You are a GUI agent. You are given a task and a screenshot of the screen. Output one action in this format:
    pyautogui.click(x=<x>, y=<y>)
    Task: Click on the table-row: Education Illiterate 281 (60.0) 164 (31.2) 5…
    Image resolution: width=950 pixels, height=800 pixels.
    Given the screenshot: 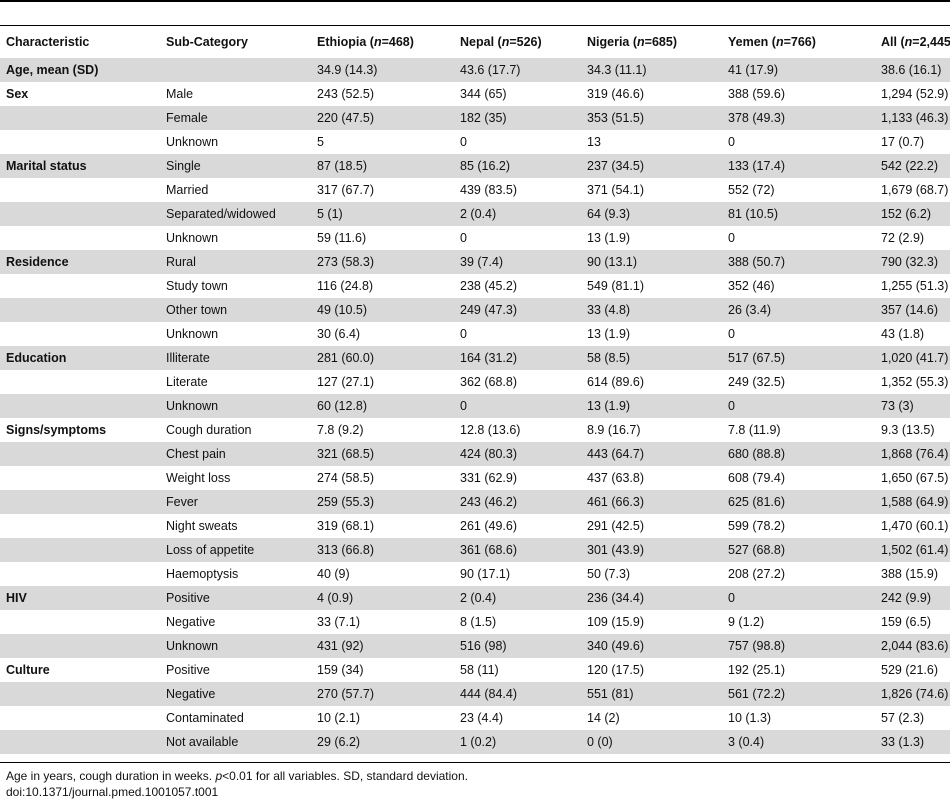 What is the action you would take?
    pyautogui.click(x=475, y=358)
    